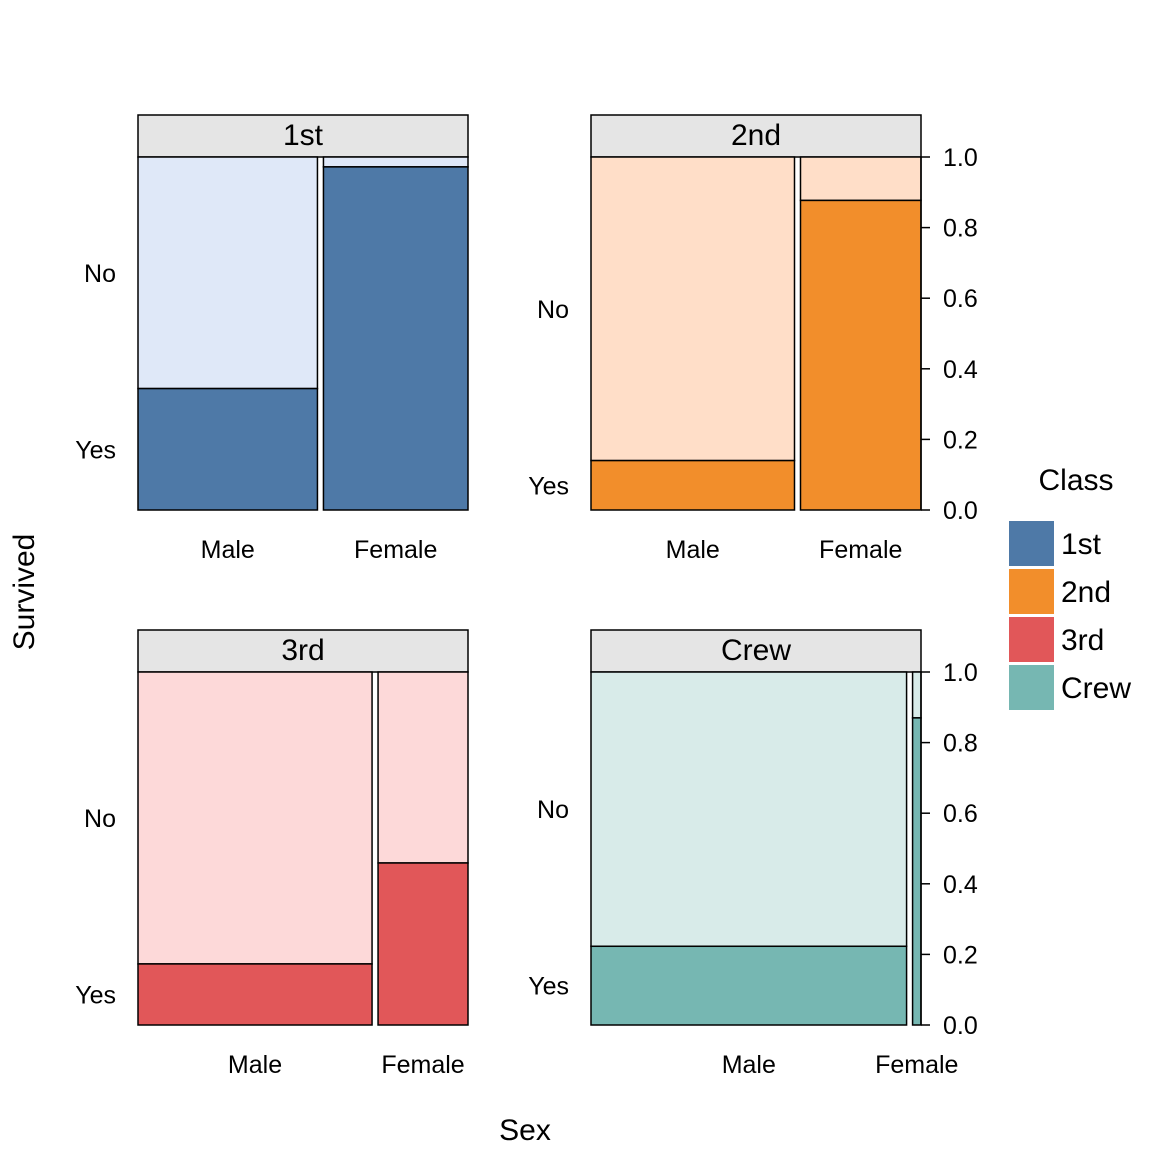  Describe the element at coordinates (1096, 688) in the screenshot. I see `legend-label: Crew` at that location.